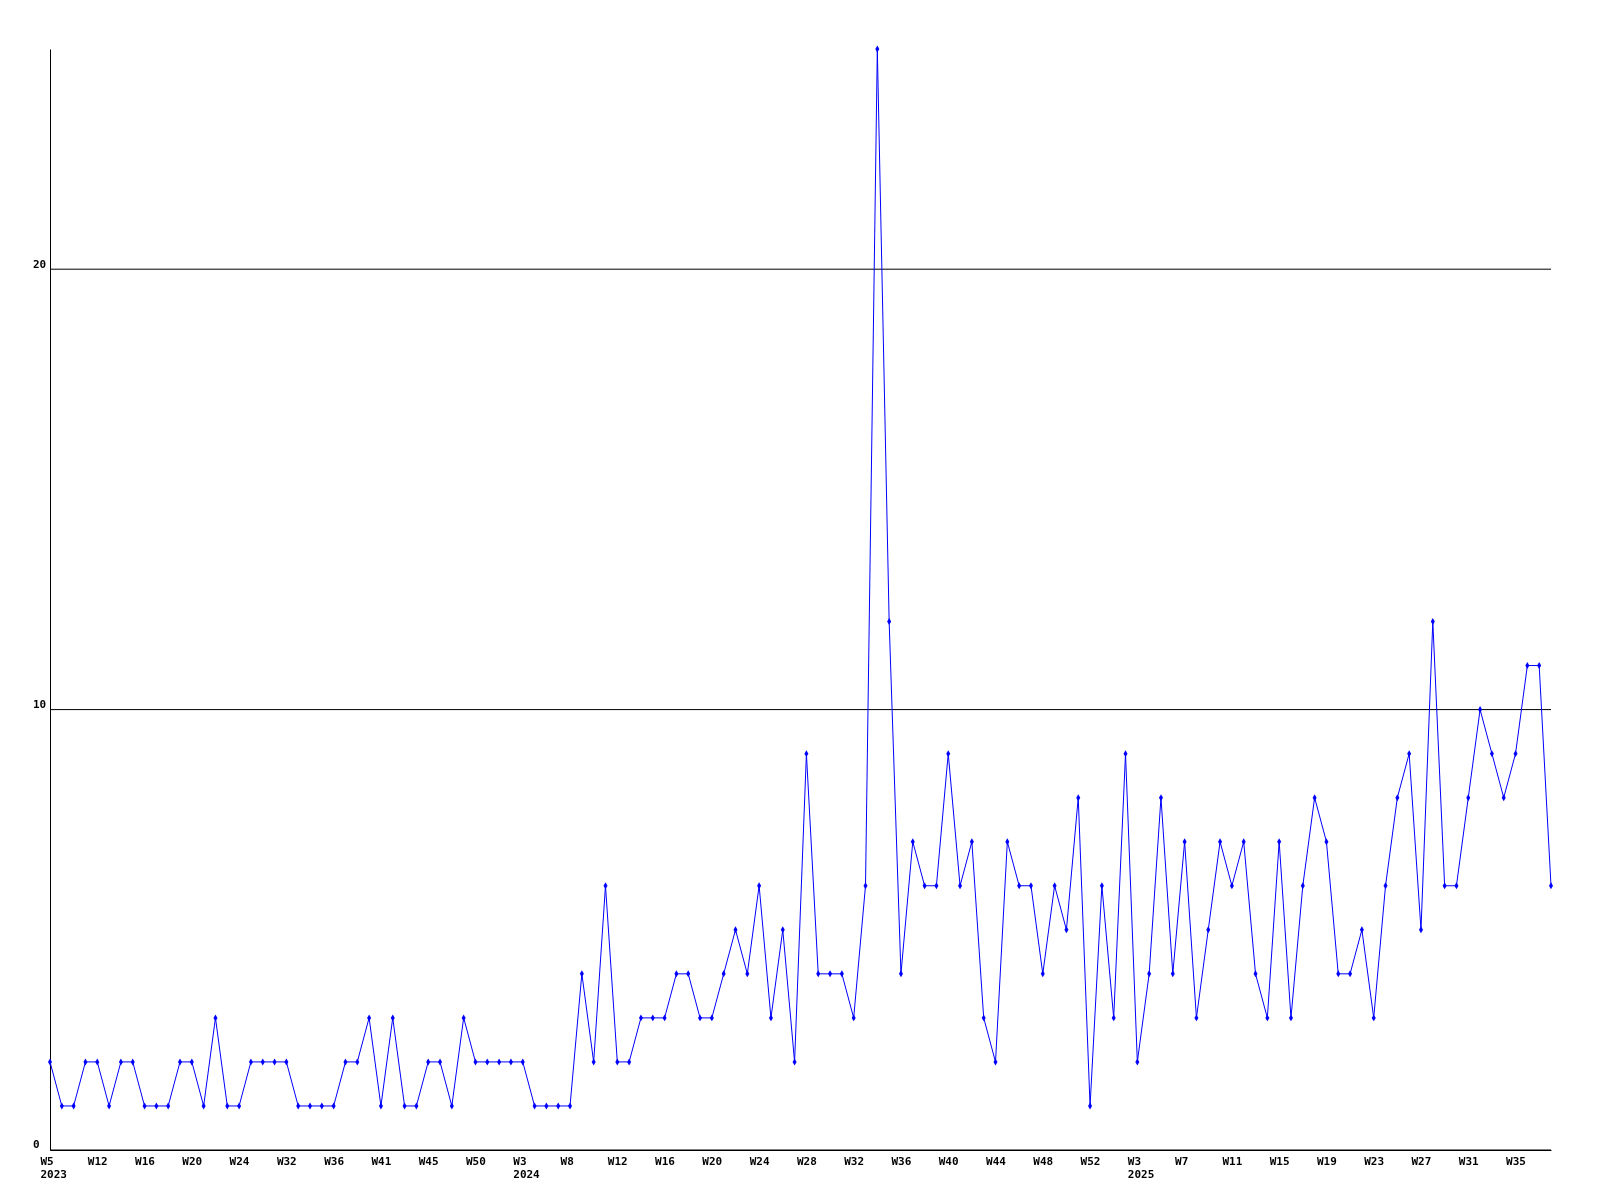 The height and width of the screenshot is (1200, 1600). Describe the element at coordinates (40, 264) in the screenshot. I see `y-tick-label: 20` at that location.